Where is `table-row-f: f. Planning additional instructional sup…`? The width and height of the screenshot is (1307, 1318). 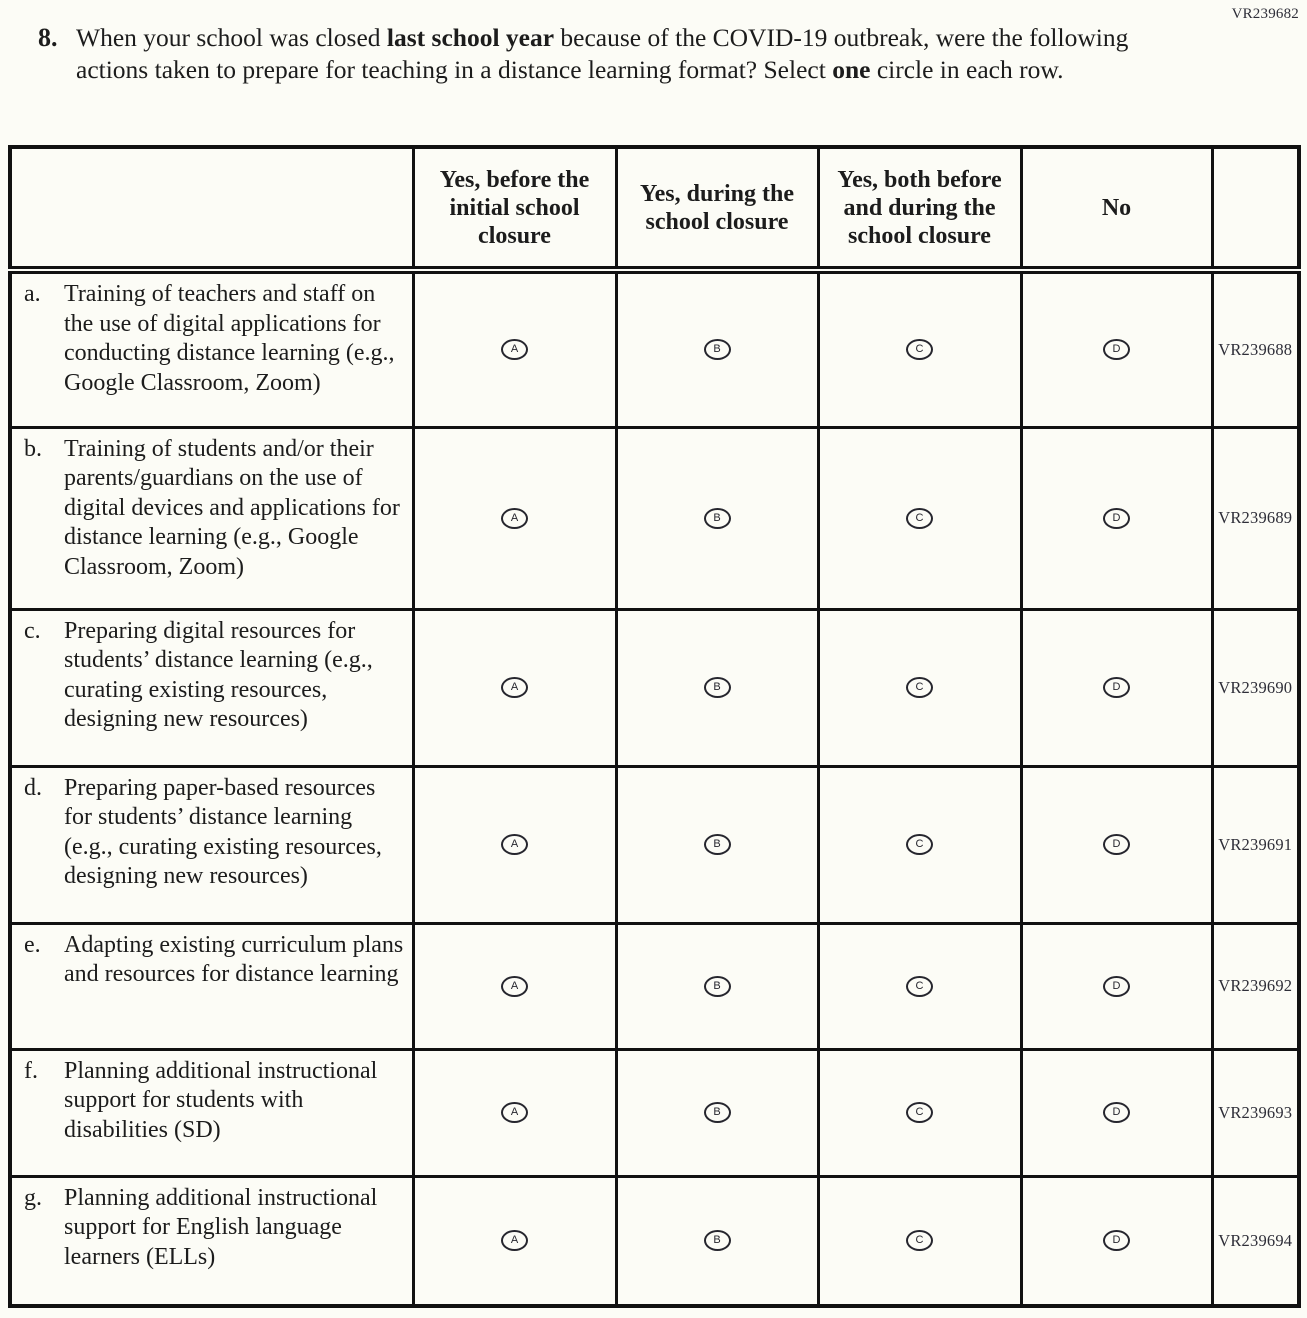
table-row-f: f. Planning additional instructional sup… is located at coordinates (654, 1112).